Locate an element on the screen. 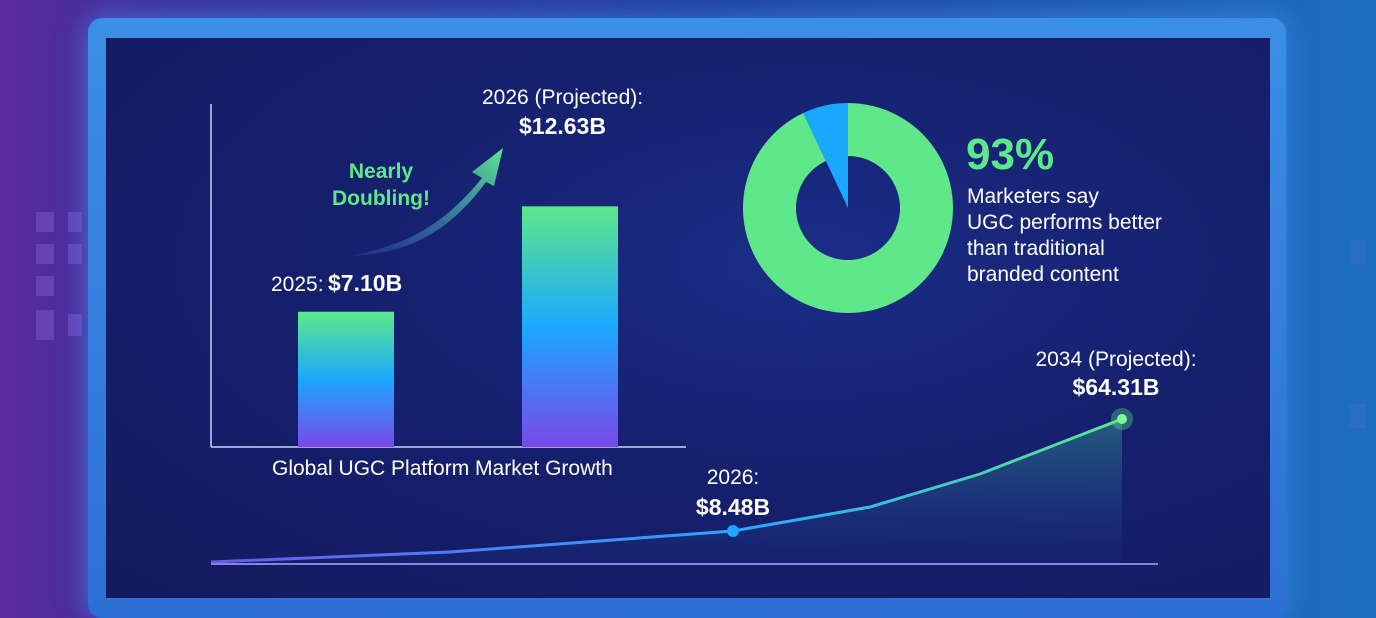  growth-arrow-icon is located at coordinates (426, 202).